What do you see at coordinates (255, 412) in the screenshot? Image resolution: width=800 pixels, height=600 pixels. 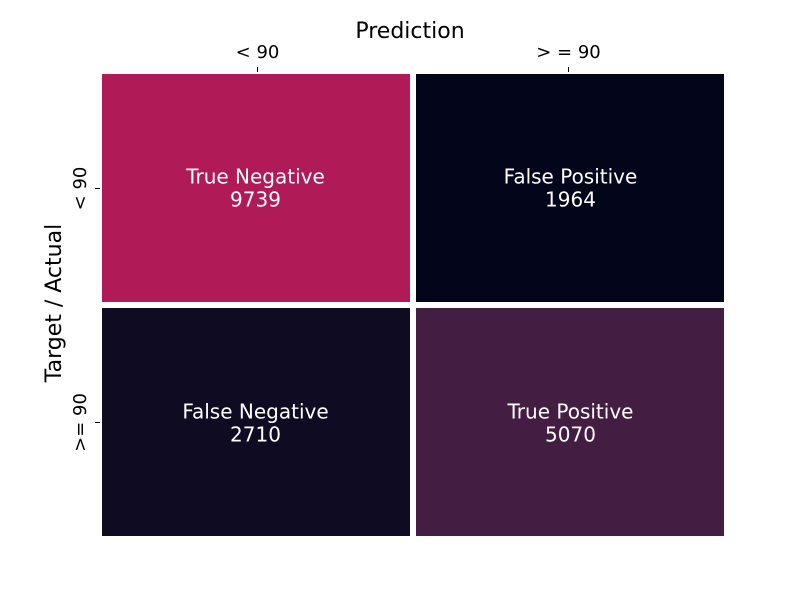 I see `cell-label: False Negative` at bounding box center [255, 412].